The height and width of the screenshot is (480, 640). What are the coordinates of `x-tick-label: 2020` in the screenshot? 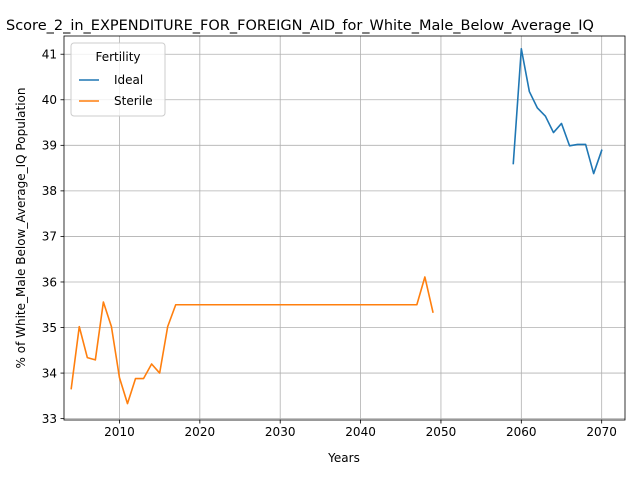 It's located at (200, 432).